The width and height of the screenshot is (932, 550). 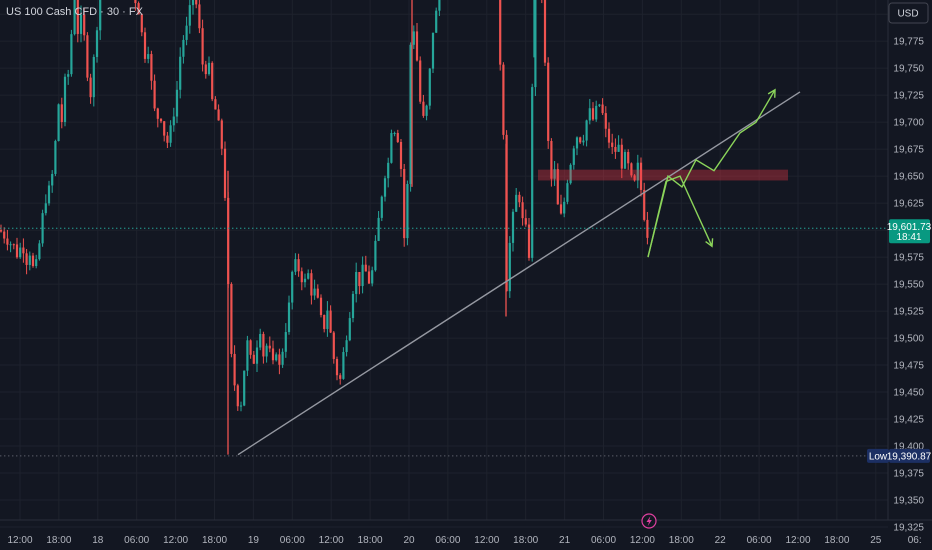 I want to click on projection-arrow-down, so click(x=680, y=216).